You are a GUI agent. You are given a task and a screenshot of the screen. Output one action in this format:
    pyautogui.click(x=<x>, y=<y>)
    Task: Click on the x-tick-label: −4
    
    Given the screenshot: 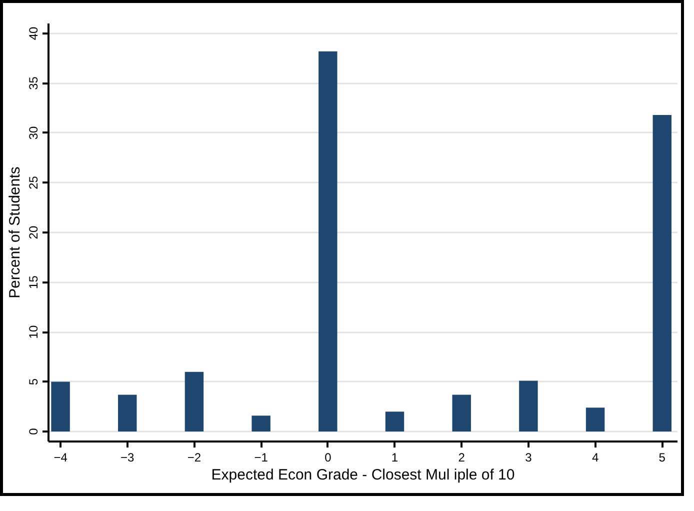 What is the action you would take?
    pyautogui.click(x=61, y=457)
    